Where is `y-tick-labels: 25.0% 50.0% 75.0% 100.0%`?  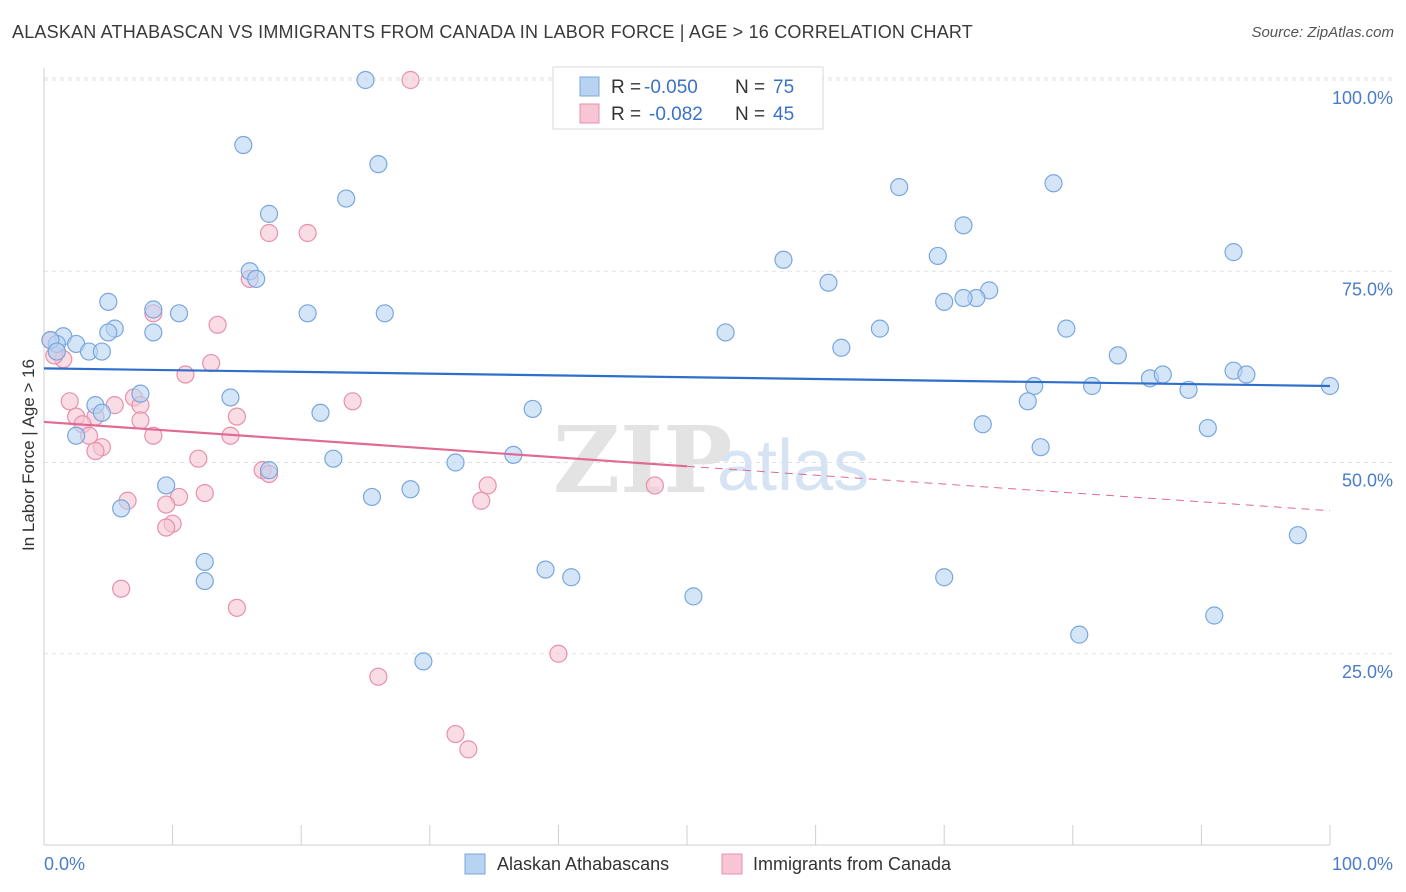
y-tick-labels: 25.0% 50.0% 75.0% 100.0% is located at coordinates (1362, 385).